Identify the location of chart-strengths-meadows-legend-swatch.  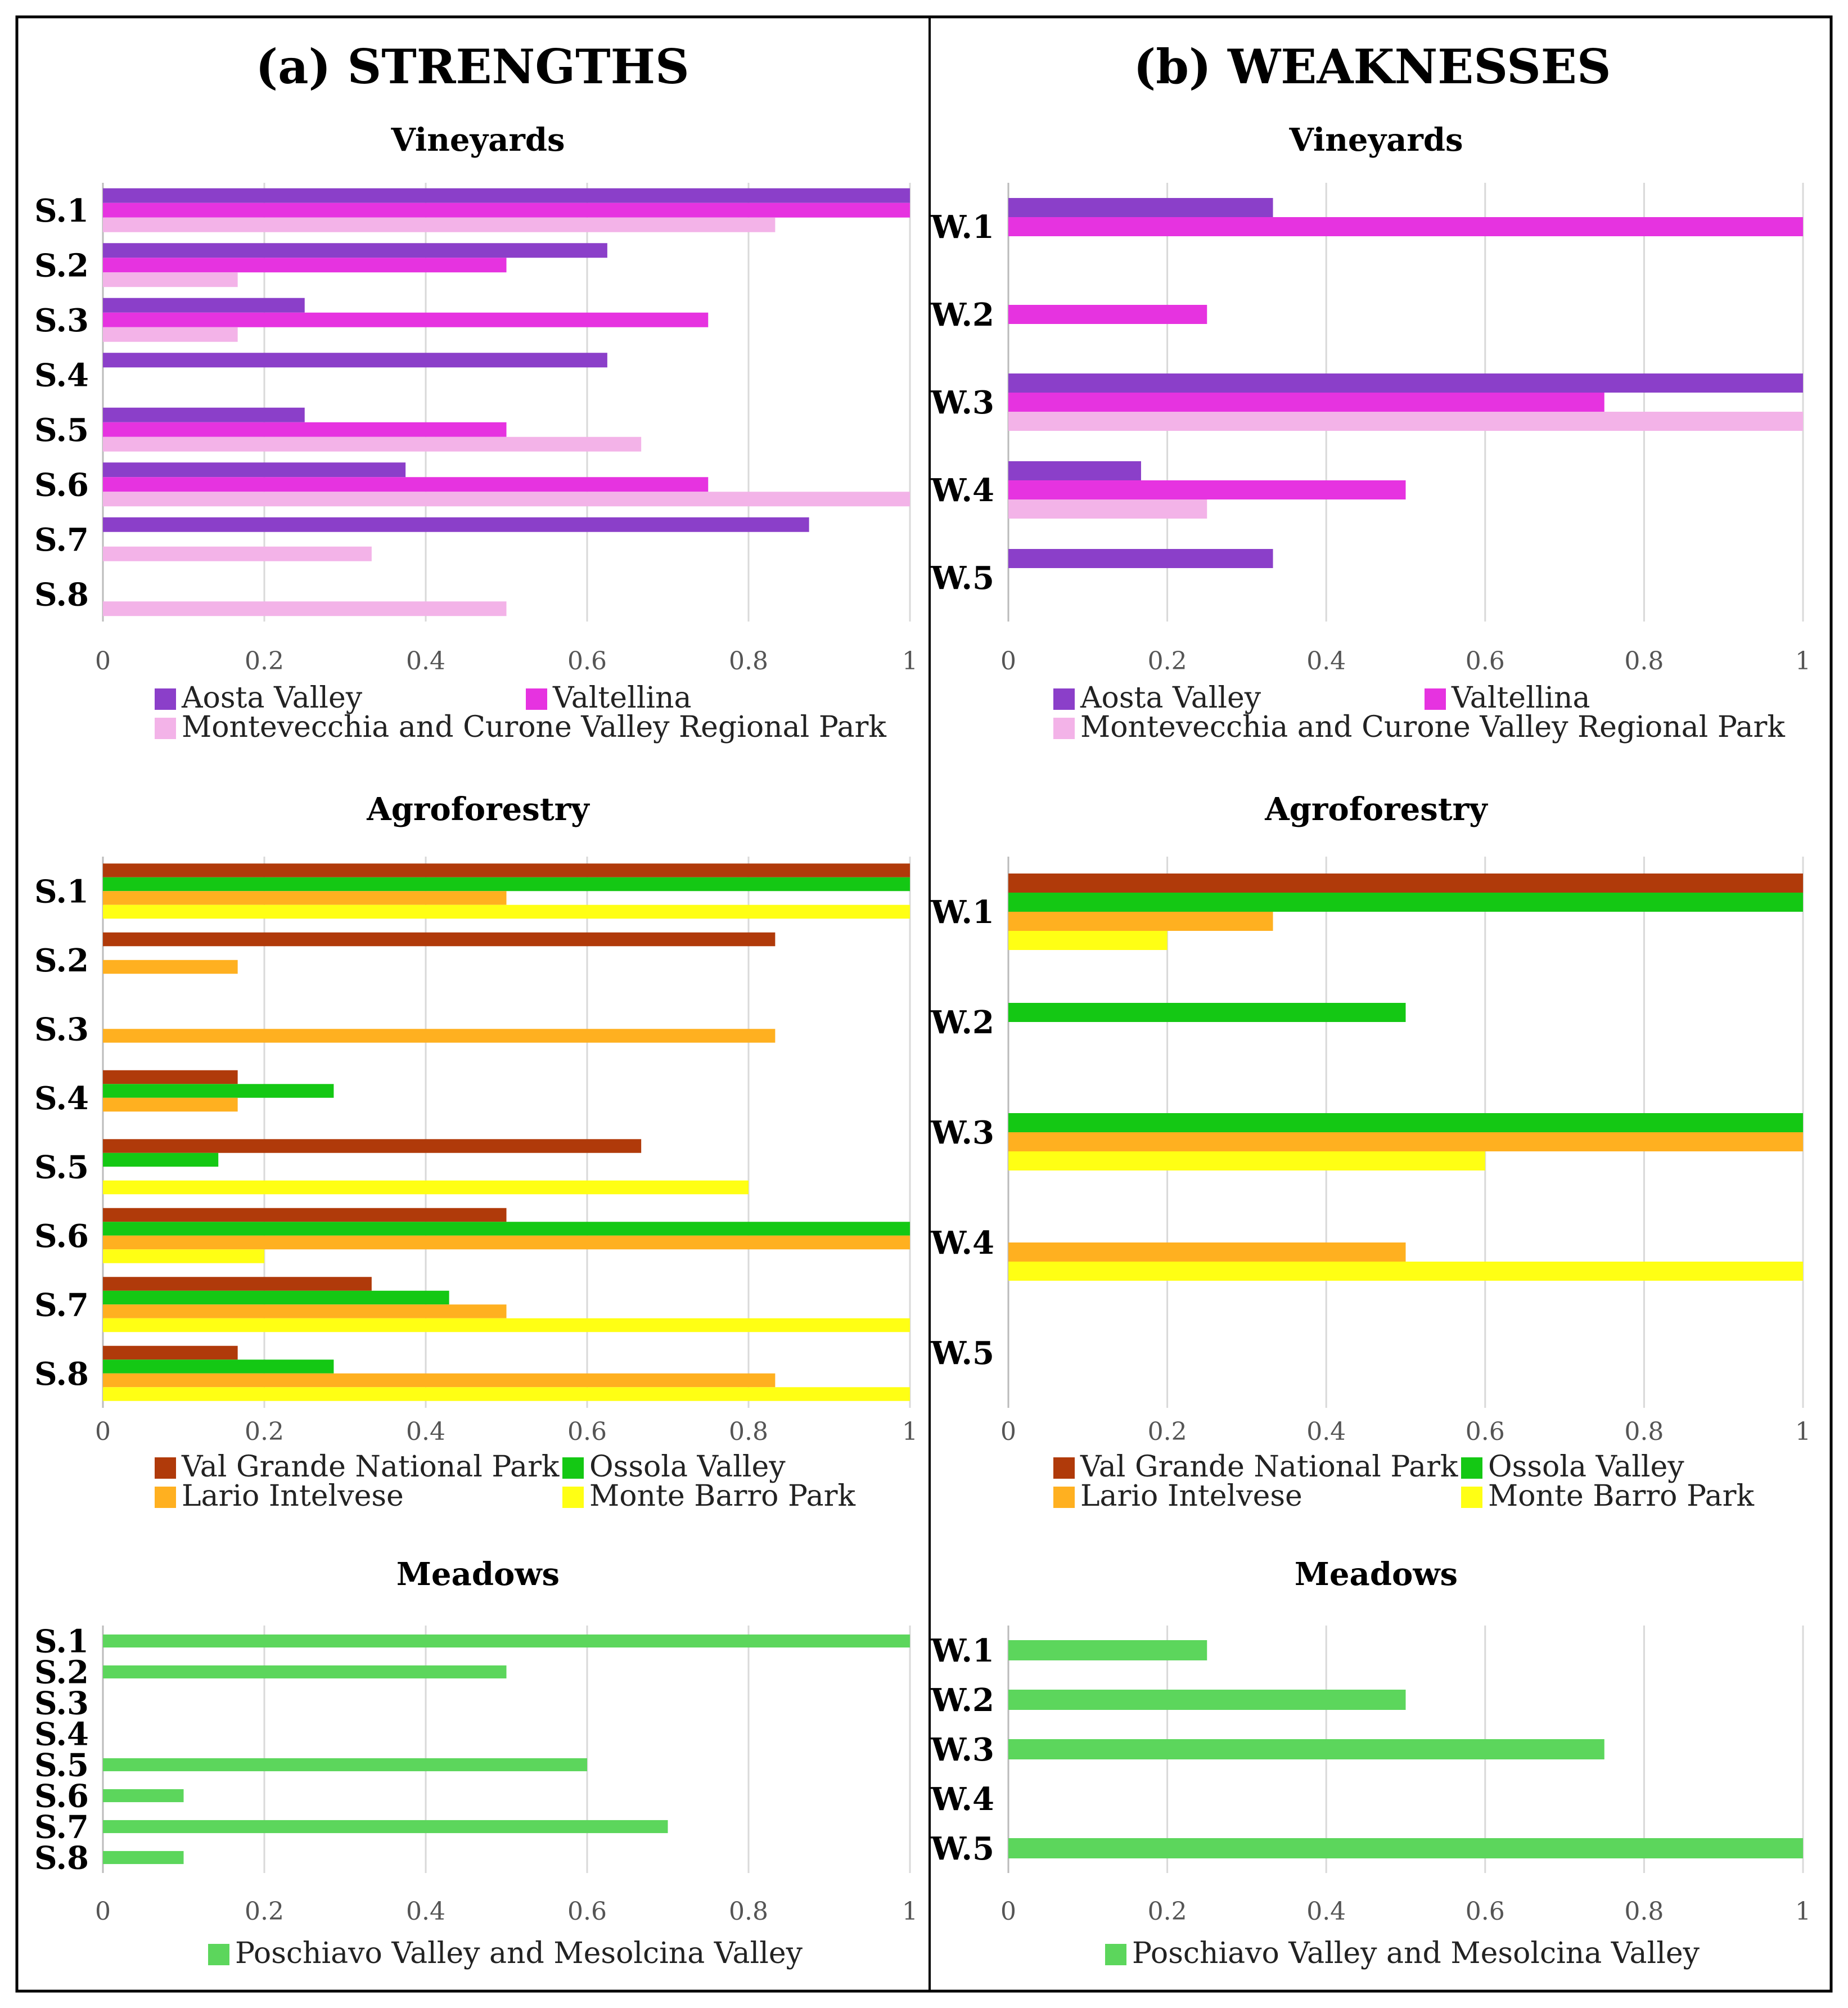
(218, 1954).